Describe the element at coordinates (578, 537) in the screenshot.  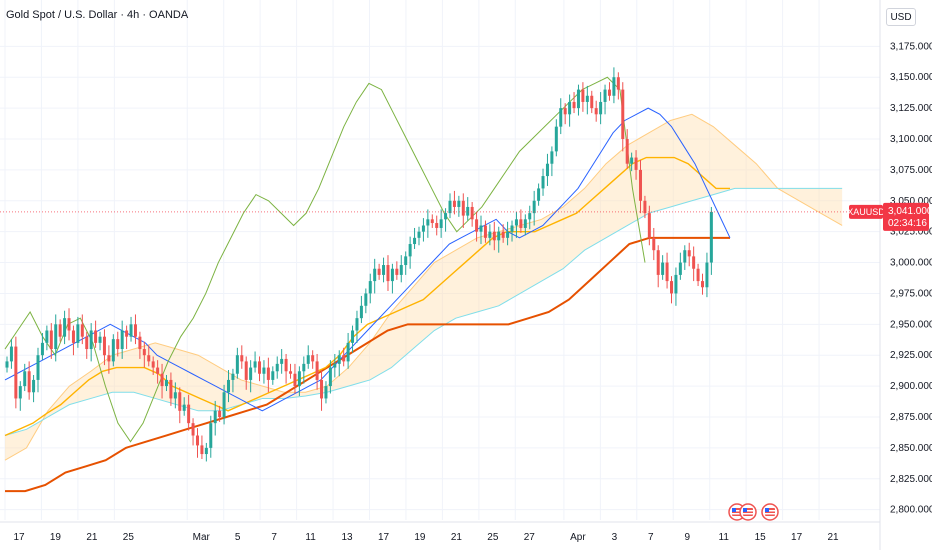
I see `x-tick-label: Apr` at that location.